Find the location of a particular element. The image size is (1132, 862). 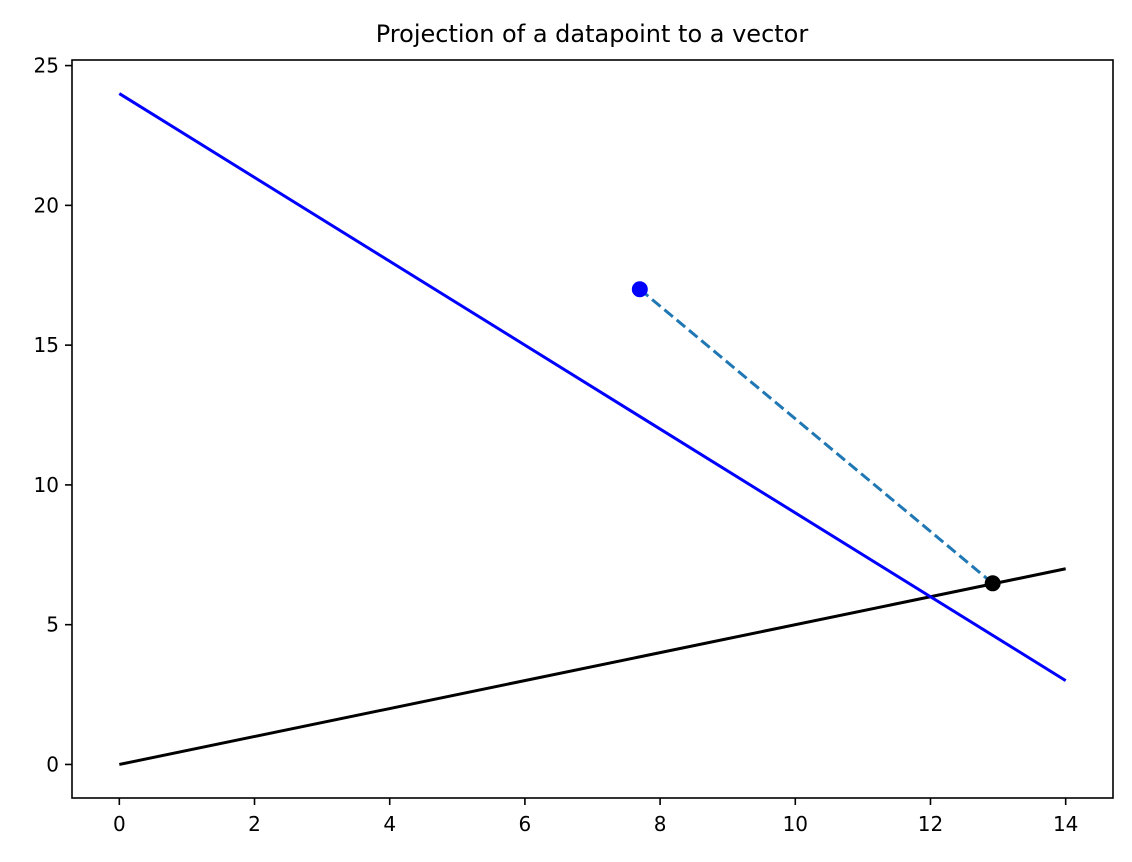

x-tick-label: 14 is located at coordinates (1065, 824).